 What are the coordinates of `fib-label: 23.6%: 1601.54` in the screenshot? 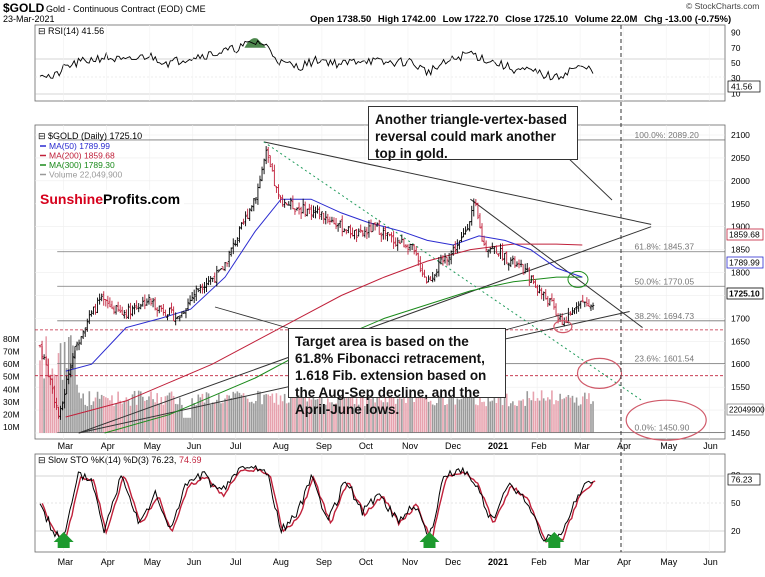 It's located at (665, 359).